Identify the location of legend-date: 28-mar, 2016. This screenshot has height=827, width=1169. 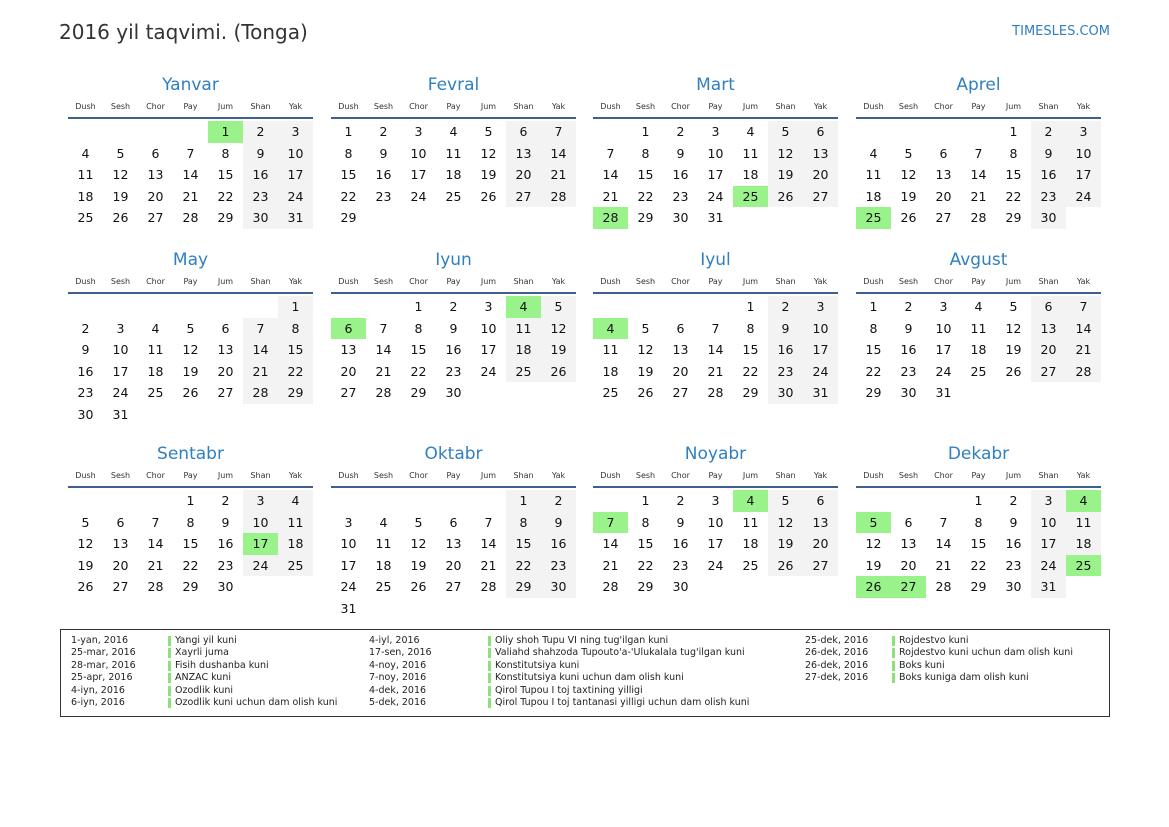
(103, 665).